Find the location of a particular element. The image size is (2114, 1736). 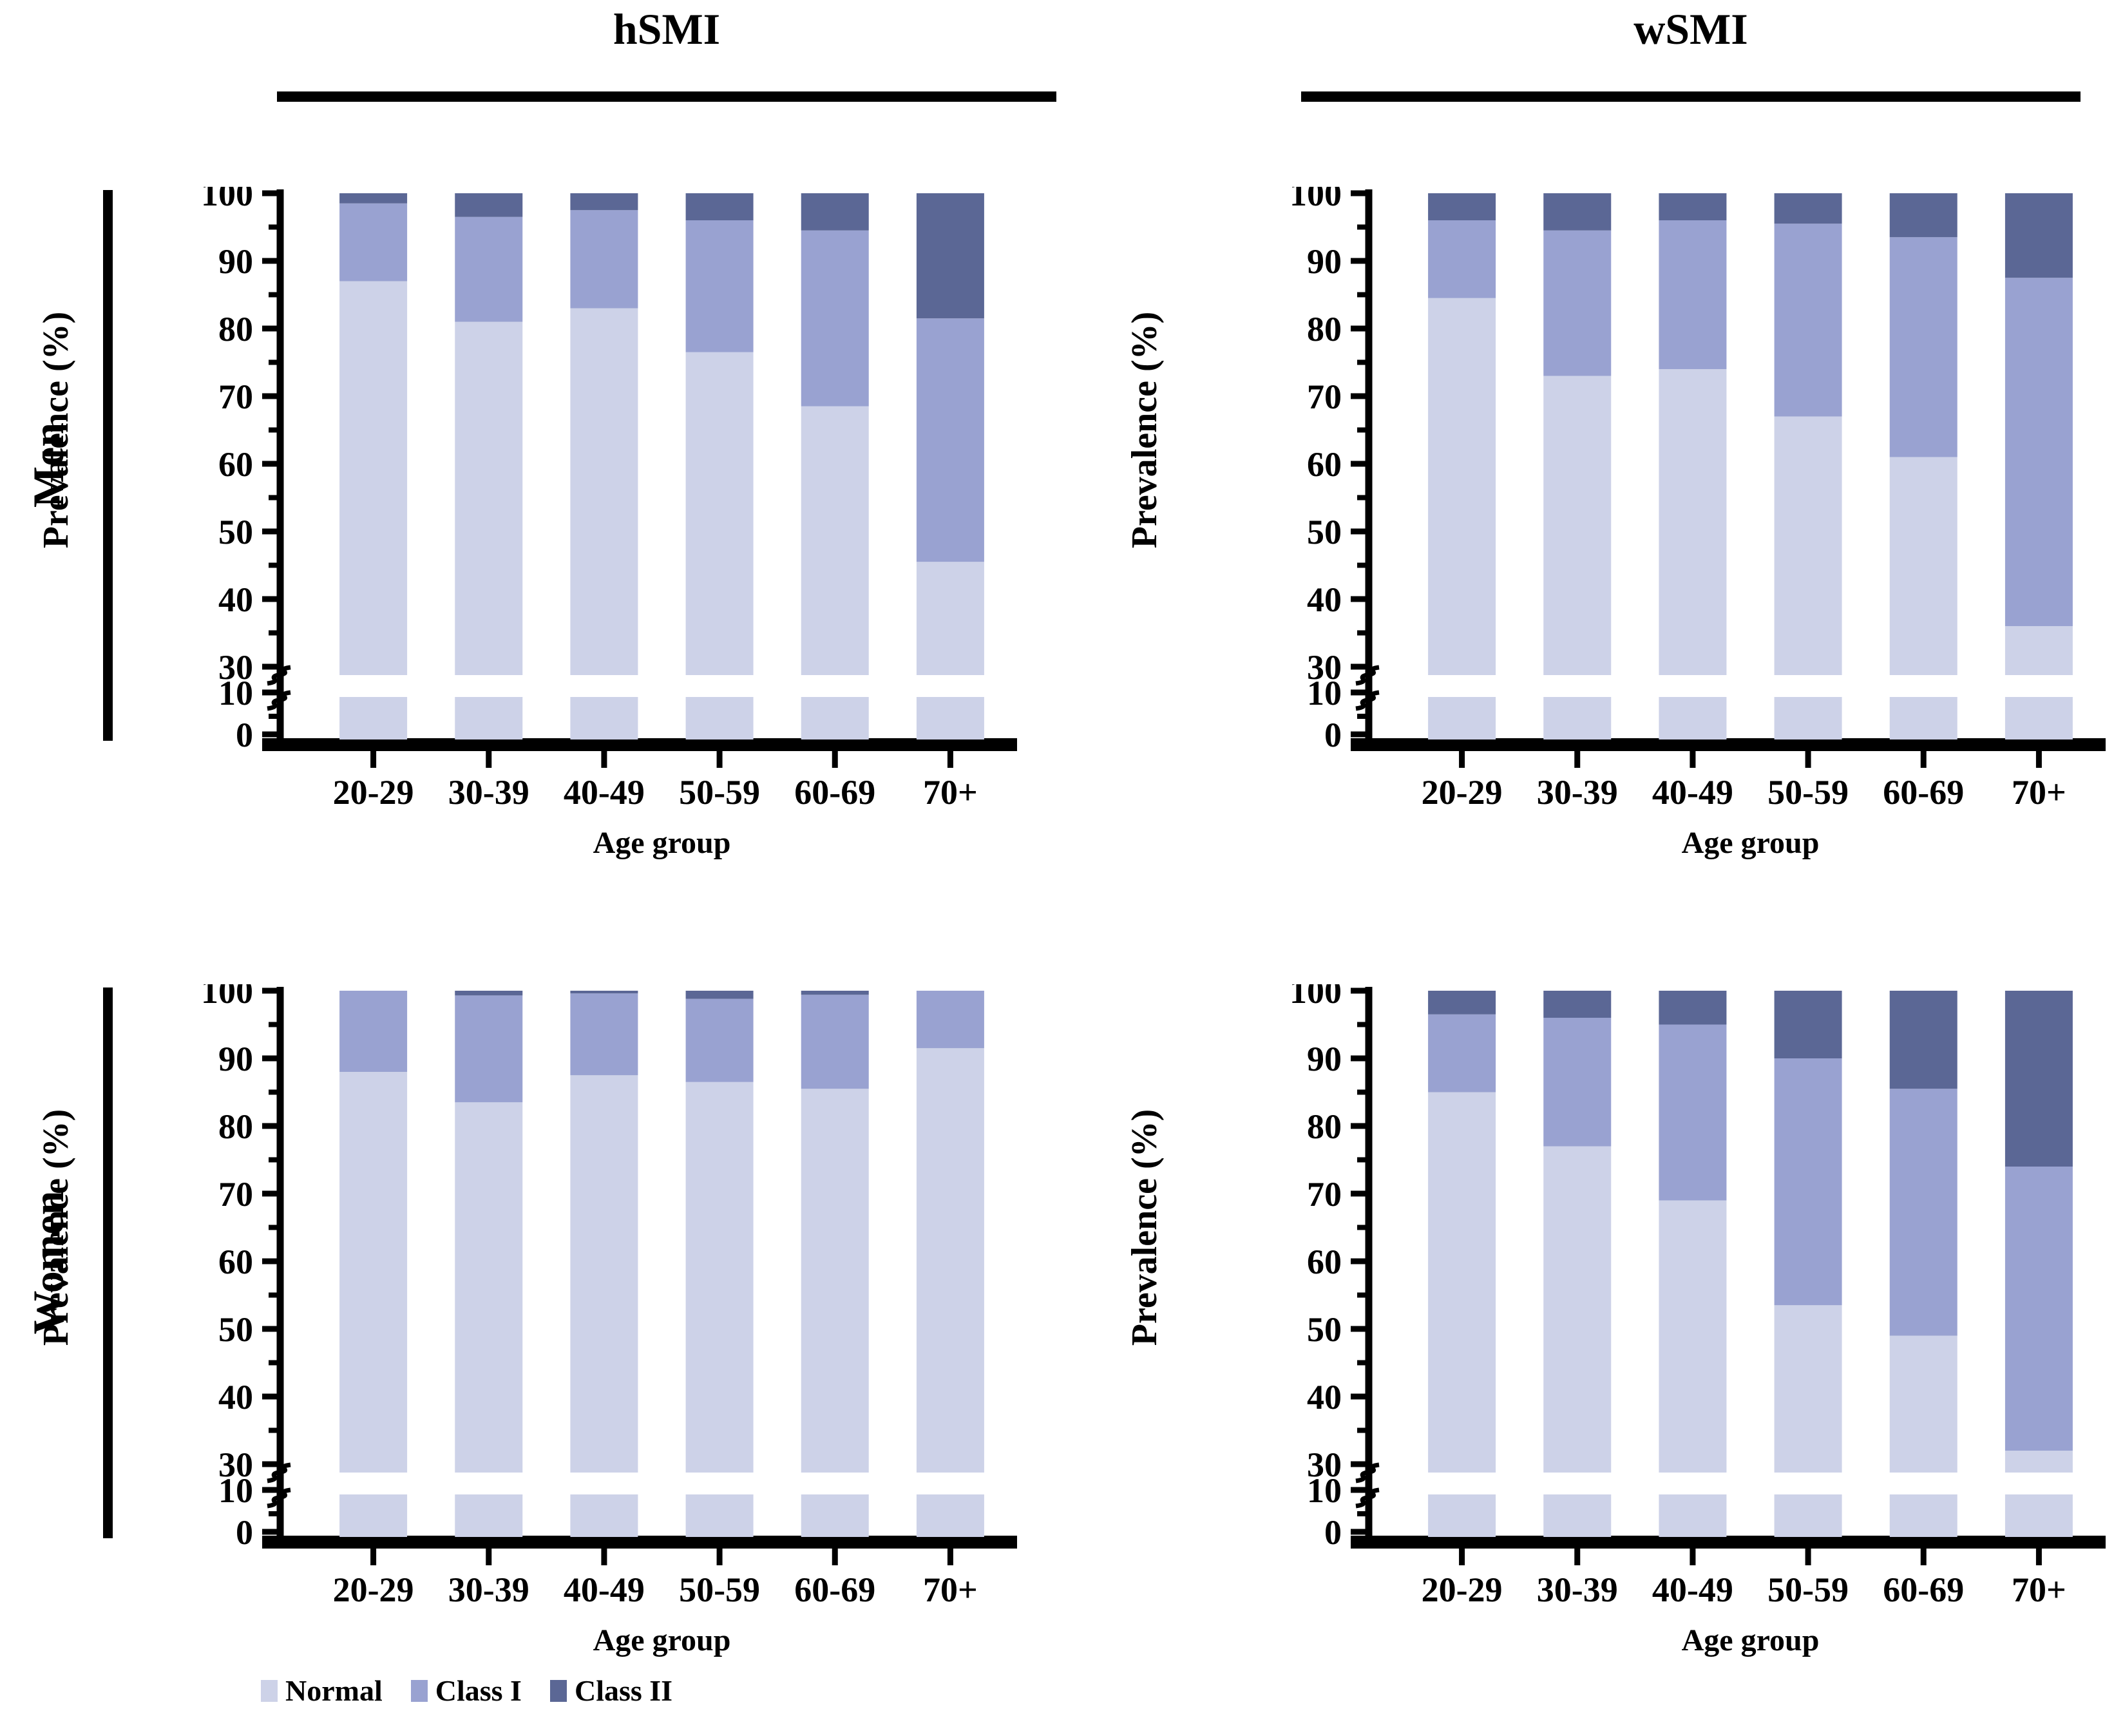

legend-swatch-normal is located at coordinates (269, 1691).